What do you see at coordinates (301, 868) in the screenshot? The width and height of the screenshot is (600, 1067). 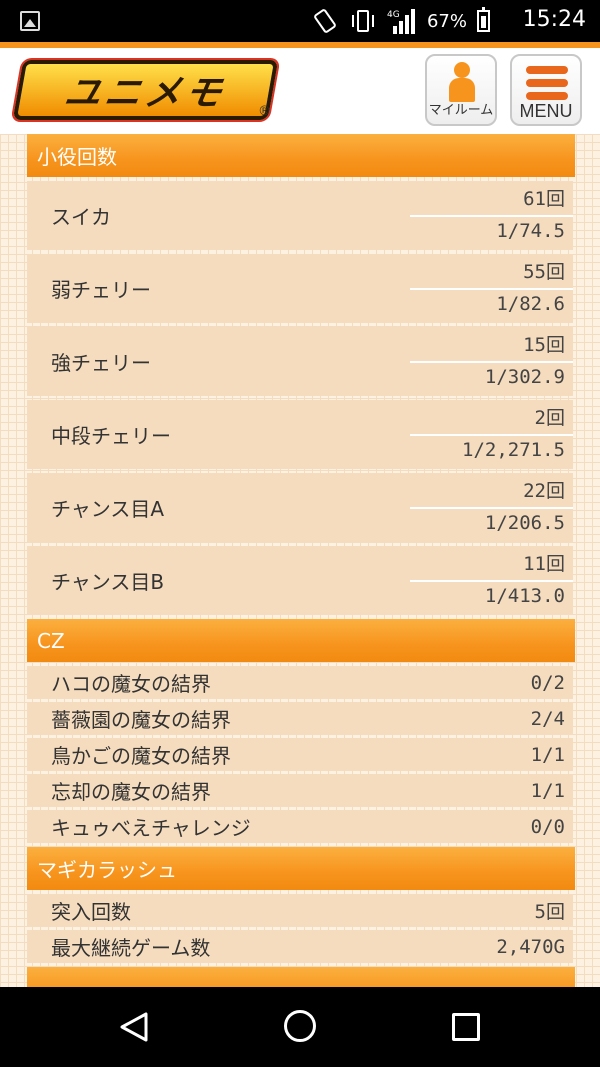 I see `section-header-magika-rush: マギカラッシュ` at bounding box center [301, 868].